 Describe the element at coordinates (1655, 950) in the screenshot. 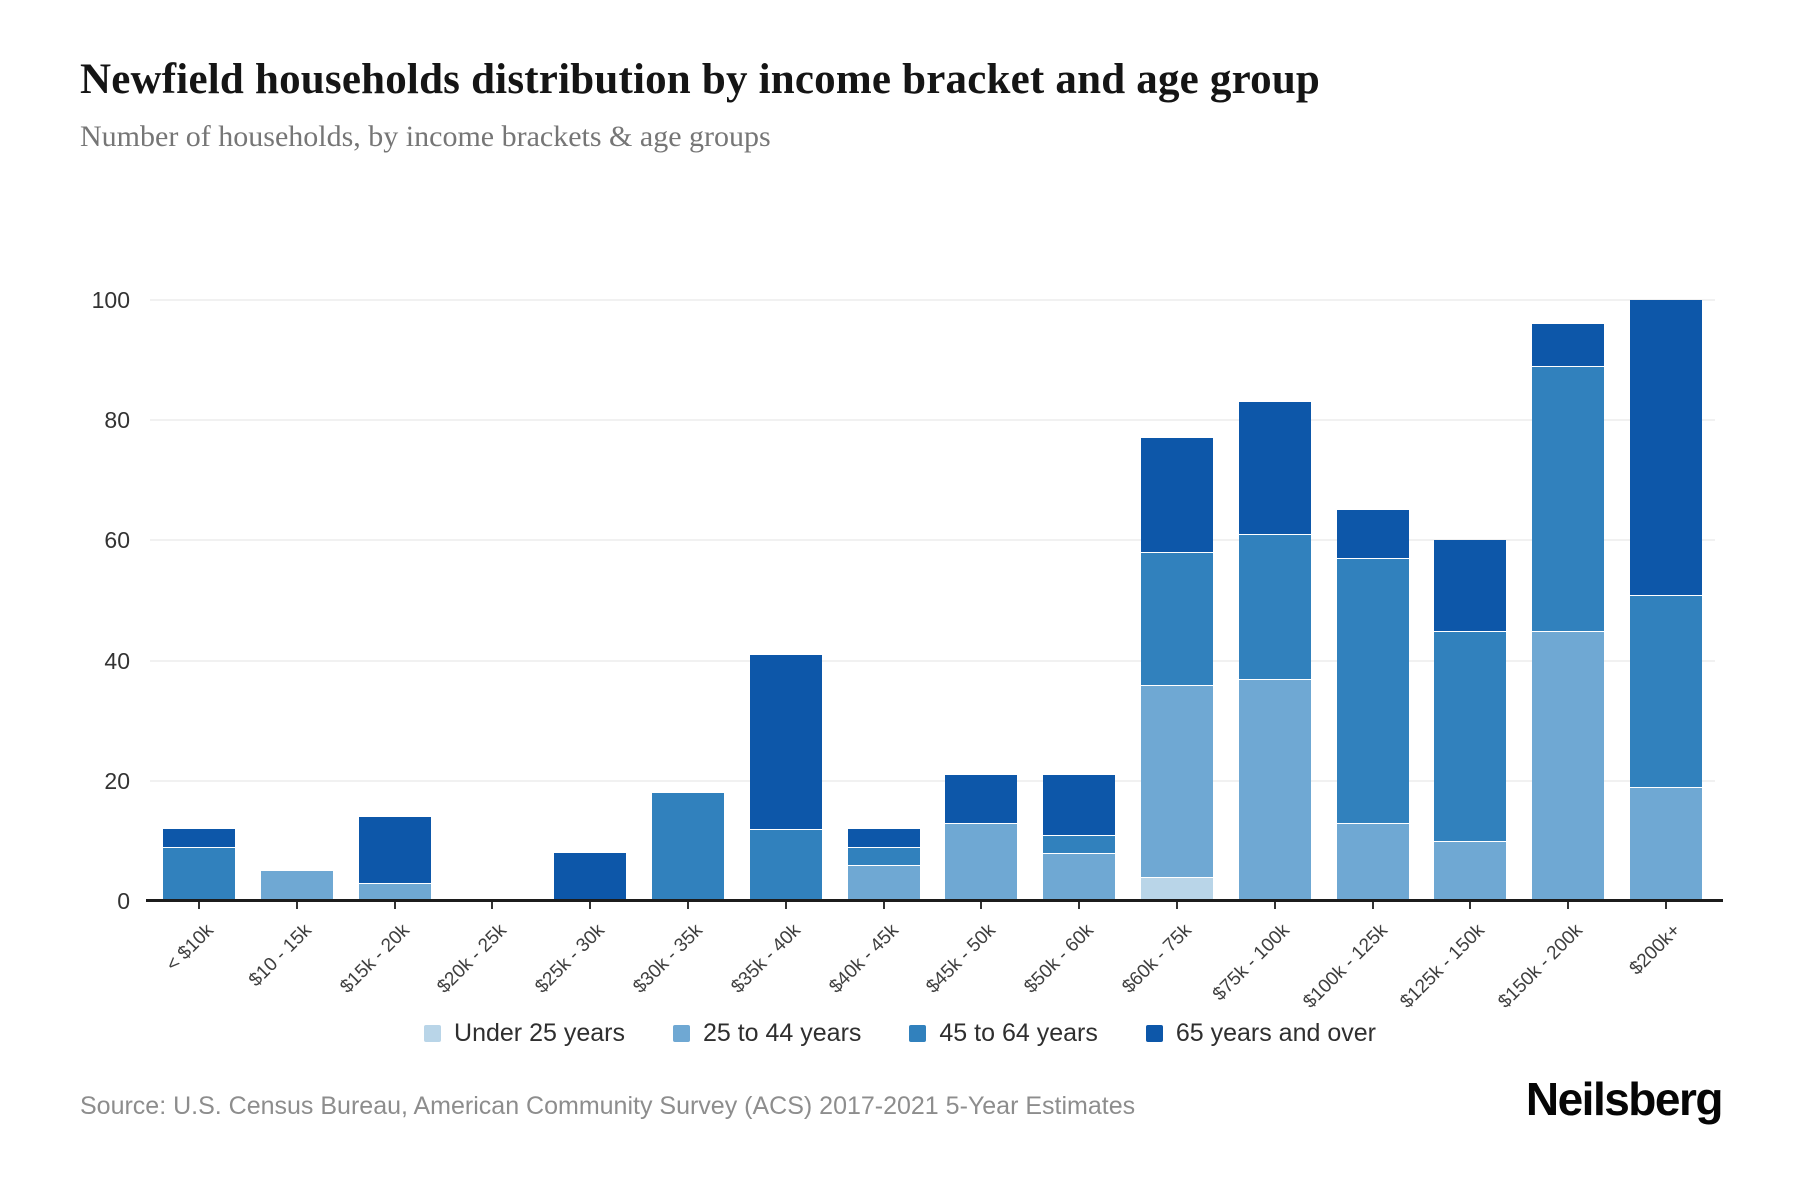

I see `x-axis-tick-label: $200k+` at that location.